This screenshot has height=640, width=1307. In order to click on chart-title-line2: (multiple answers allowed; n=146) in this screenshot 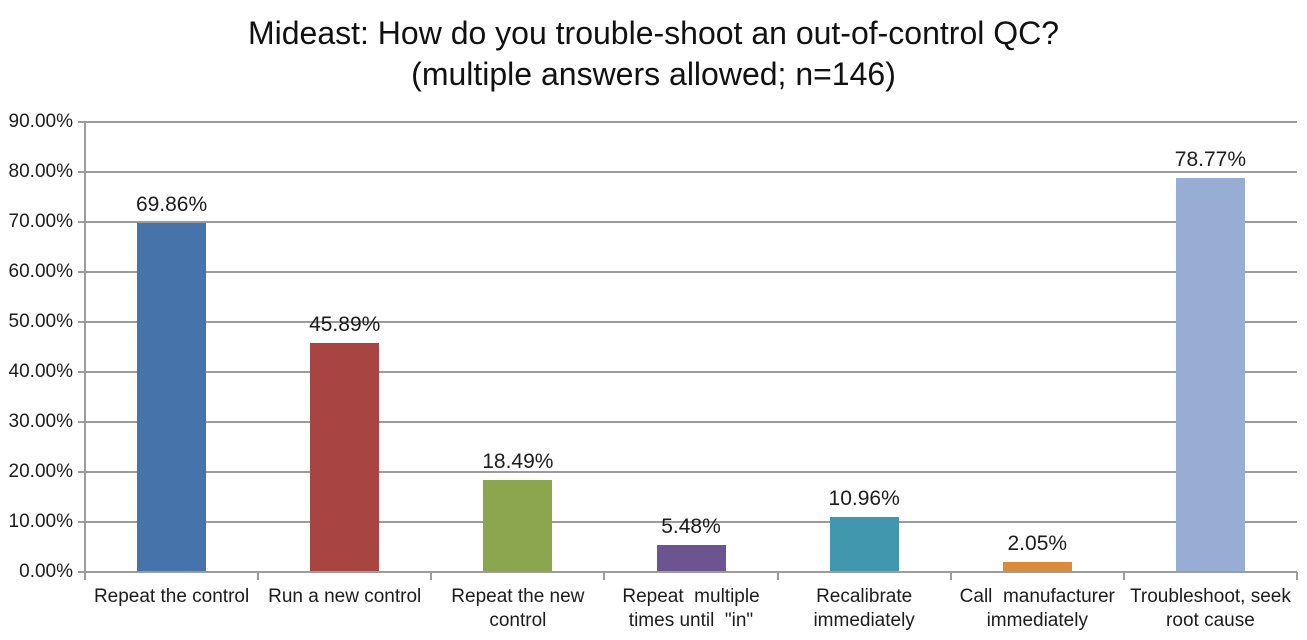, I will do `click(653, 74)`.